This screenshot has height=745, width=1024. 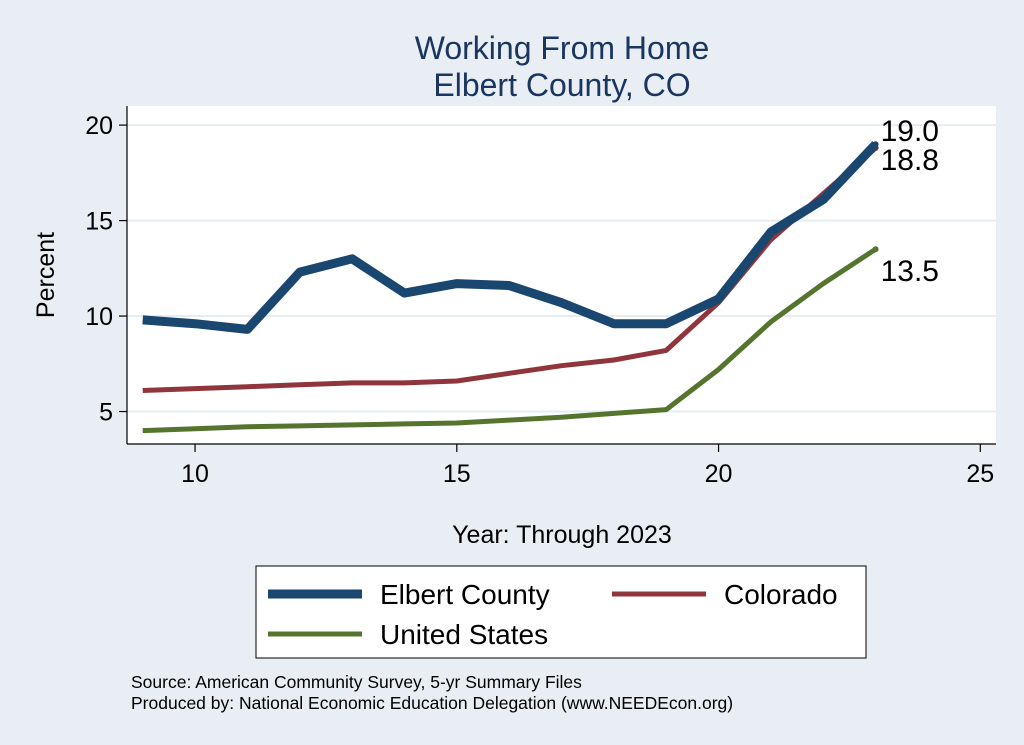 I want to click on legend-label-colorado: Colorado, so click(x=781, y=594).